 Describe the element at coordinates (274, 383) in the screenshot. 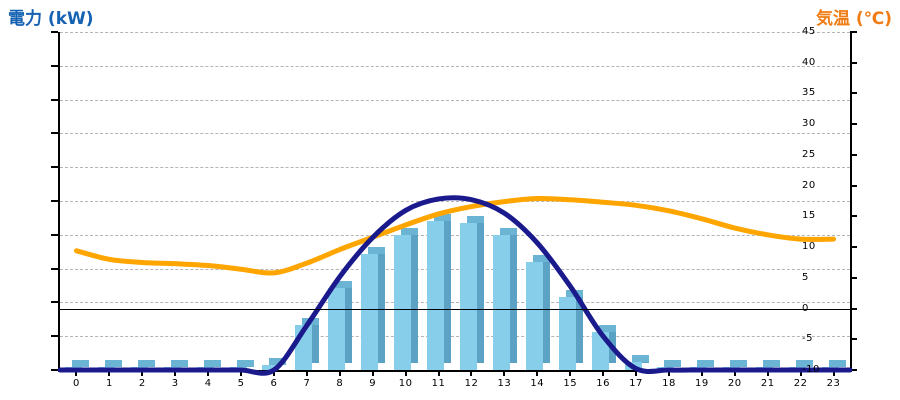

I see `x-axis-tick-label: 6` at that location.